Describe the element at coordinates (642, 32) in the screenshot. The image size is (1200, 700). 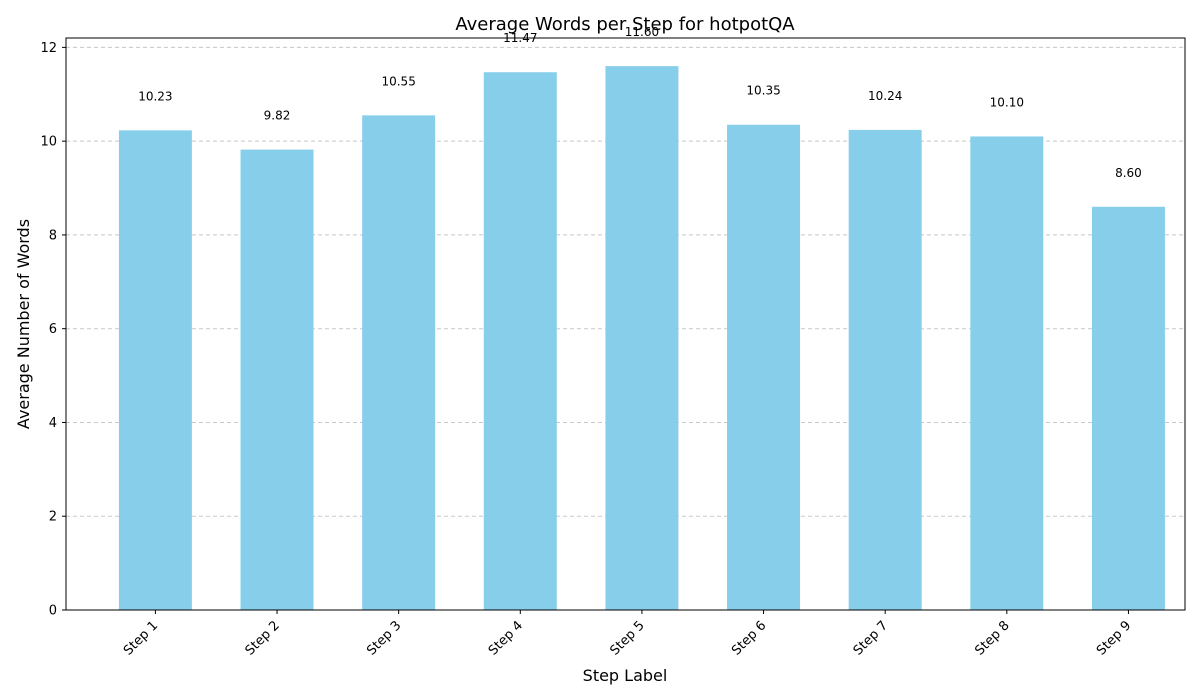
I see `bar-value-label: 11.60` at that location.